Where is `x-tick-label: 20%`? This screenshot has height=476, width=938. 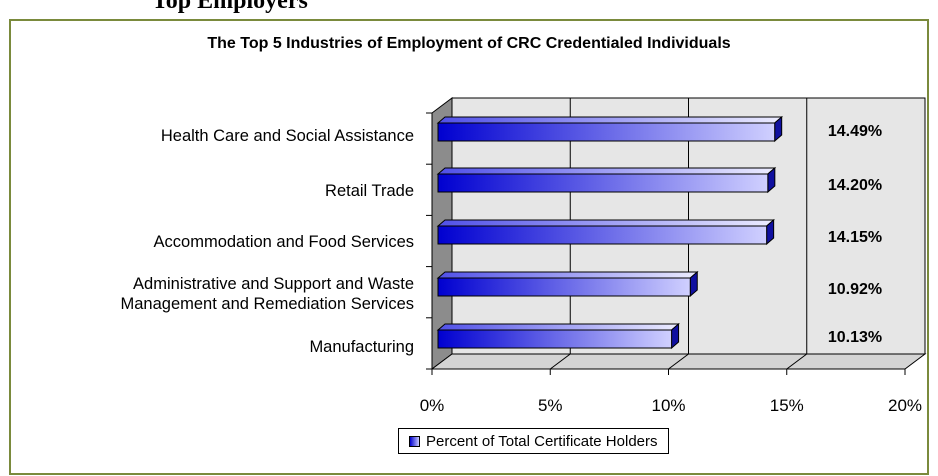
x-tick-label: 20% is located at coordinates (905, 405).